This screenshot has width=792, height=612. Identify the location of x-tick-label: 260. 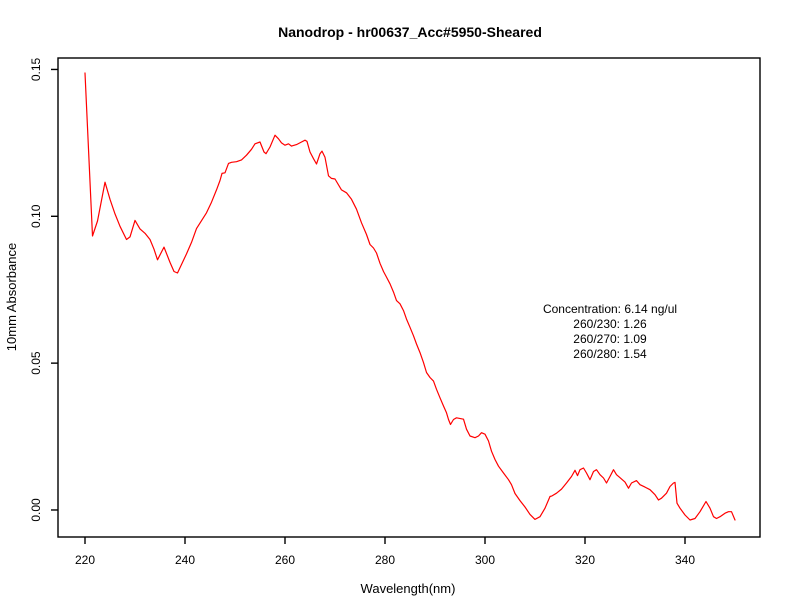
(285, 560).